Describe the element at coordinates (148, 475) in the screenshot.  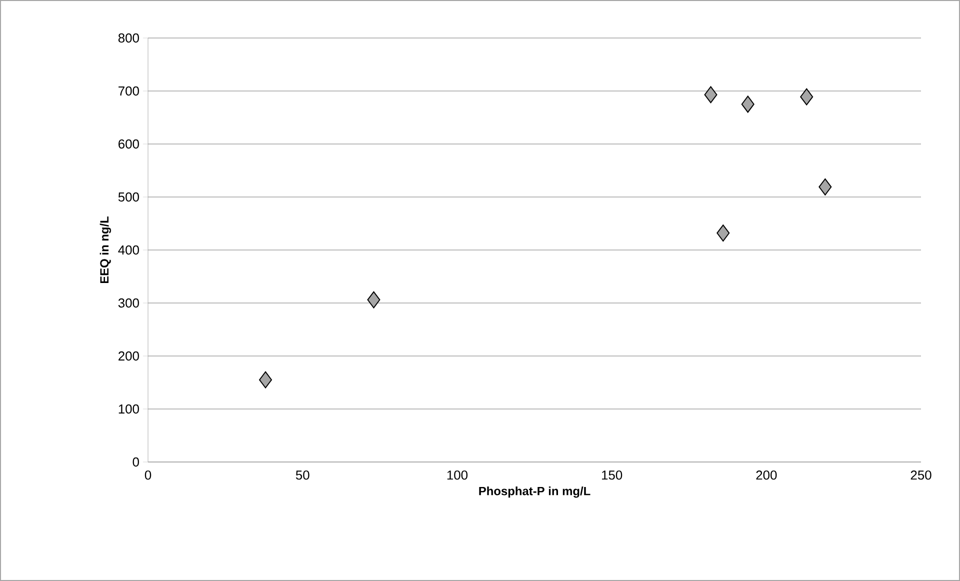
I see `x-tick-label: 0` at that location.